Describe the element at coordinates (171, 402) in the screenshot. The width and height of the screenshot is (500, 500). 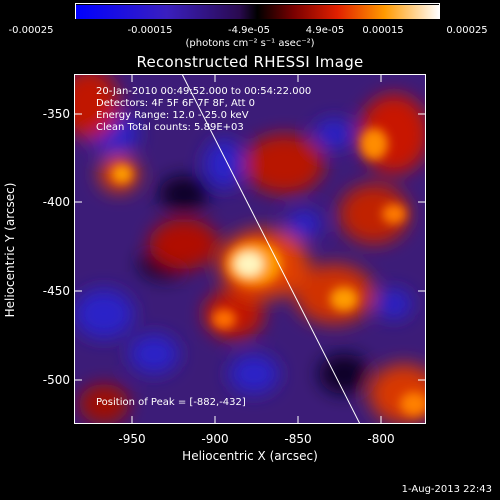
I see `peak-position: Position of Peak = [-882,-432]` at that location.